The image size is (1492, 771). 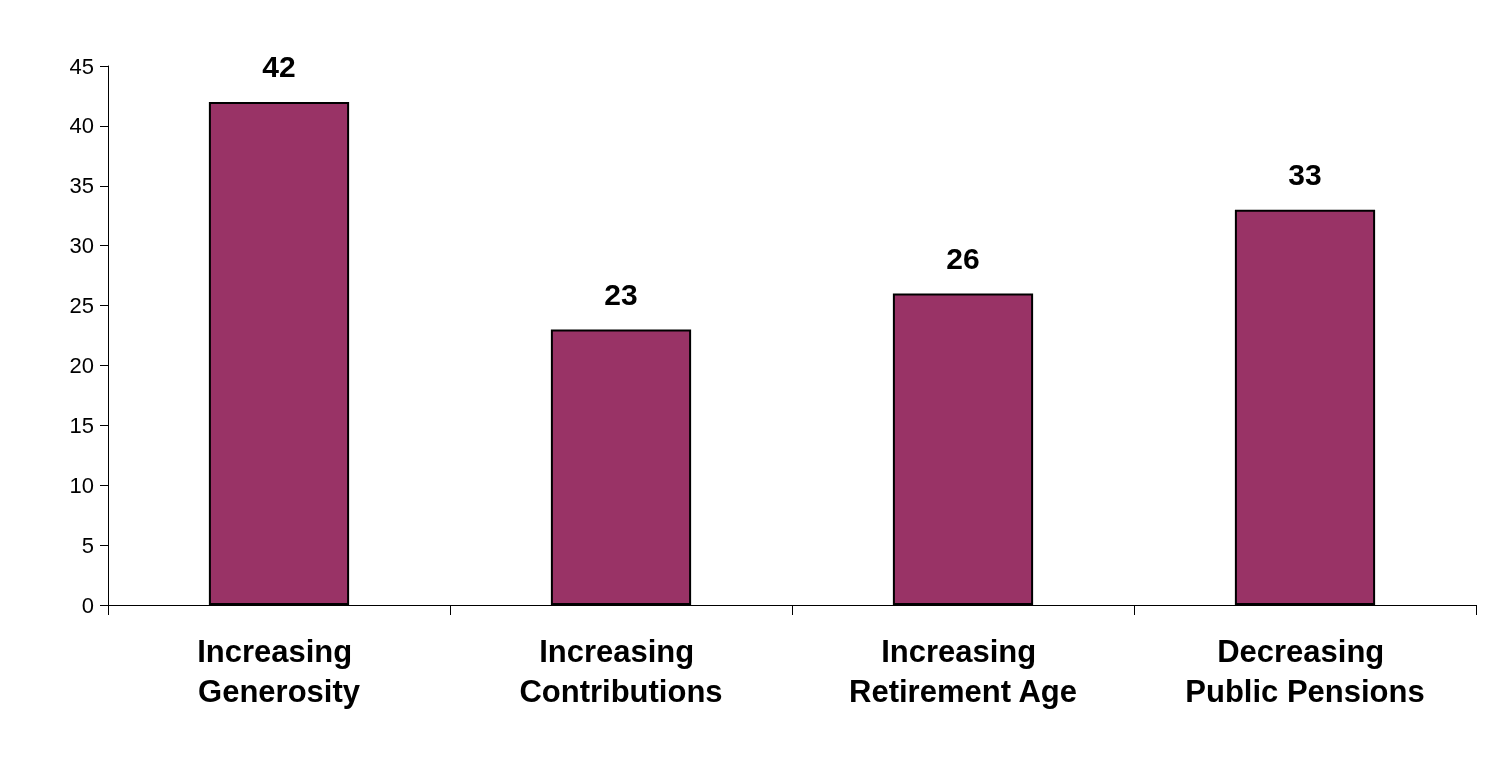 I want to click on y-tick-label: 10, so click(x=81, y=485).